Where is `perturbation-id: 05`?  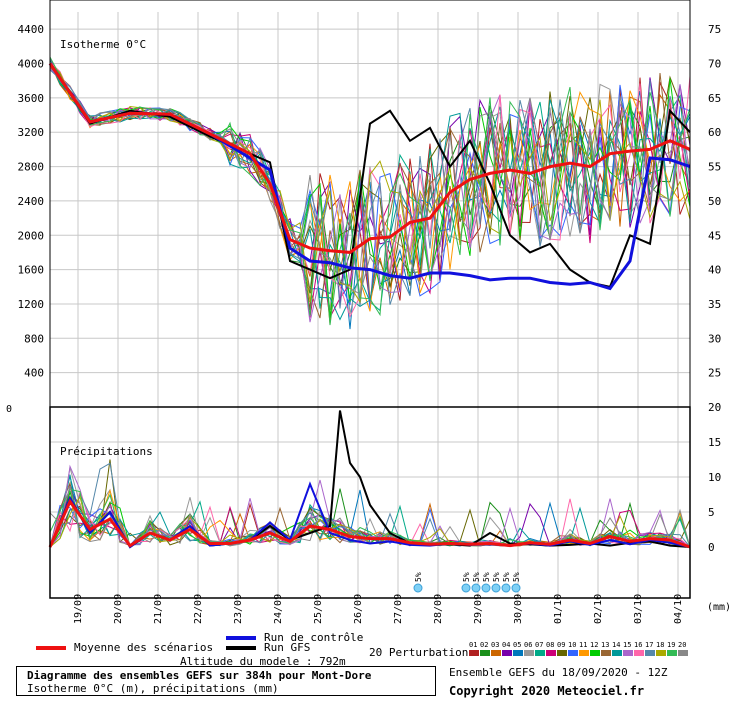 perturbation-id: 05 is located at coordinates (517, 645).